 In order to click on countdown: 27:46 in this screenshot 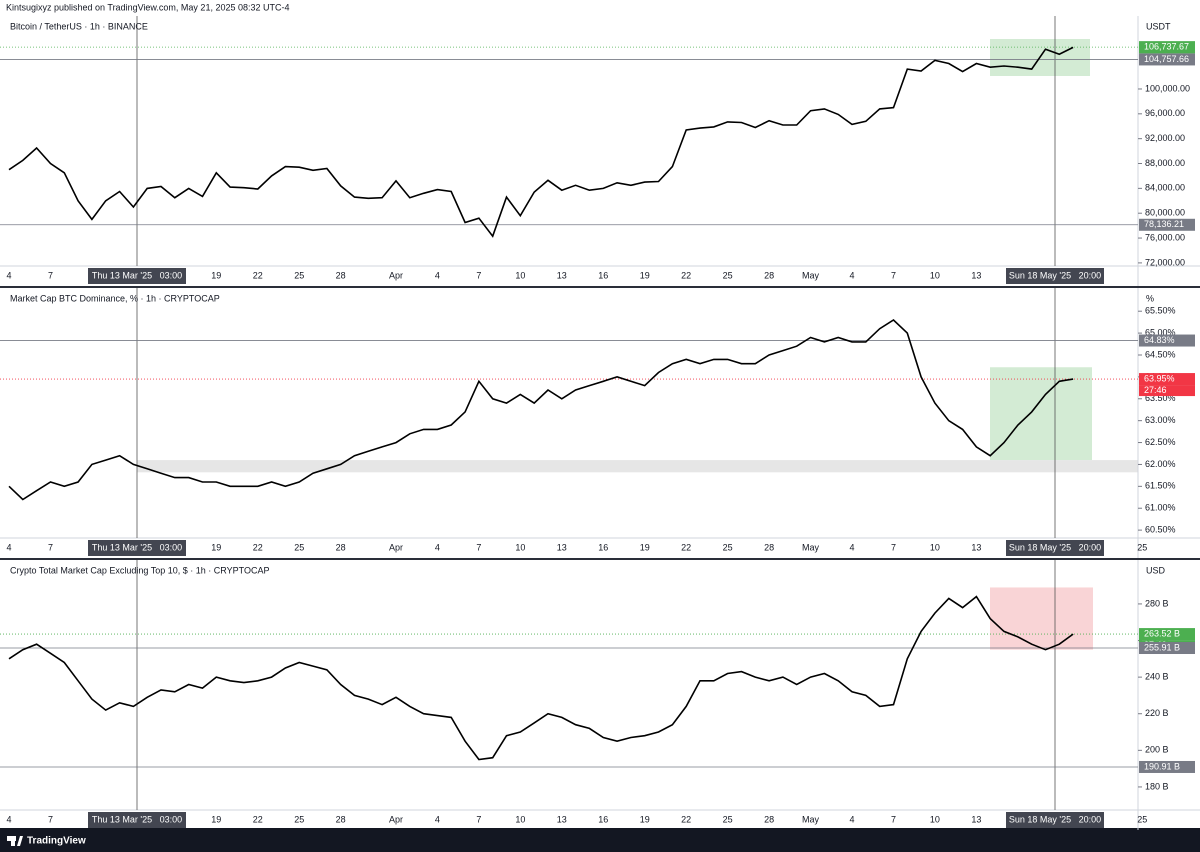, I will do `click(1155, 390)`.